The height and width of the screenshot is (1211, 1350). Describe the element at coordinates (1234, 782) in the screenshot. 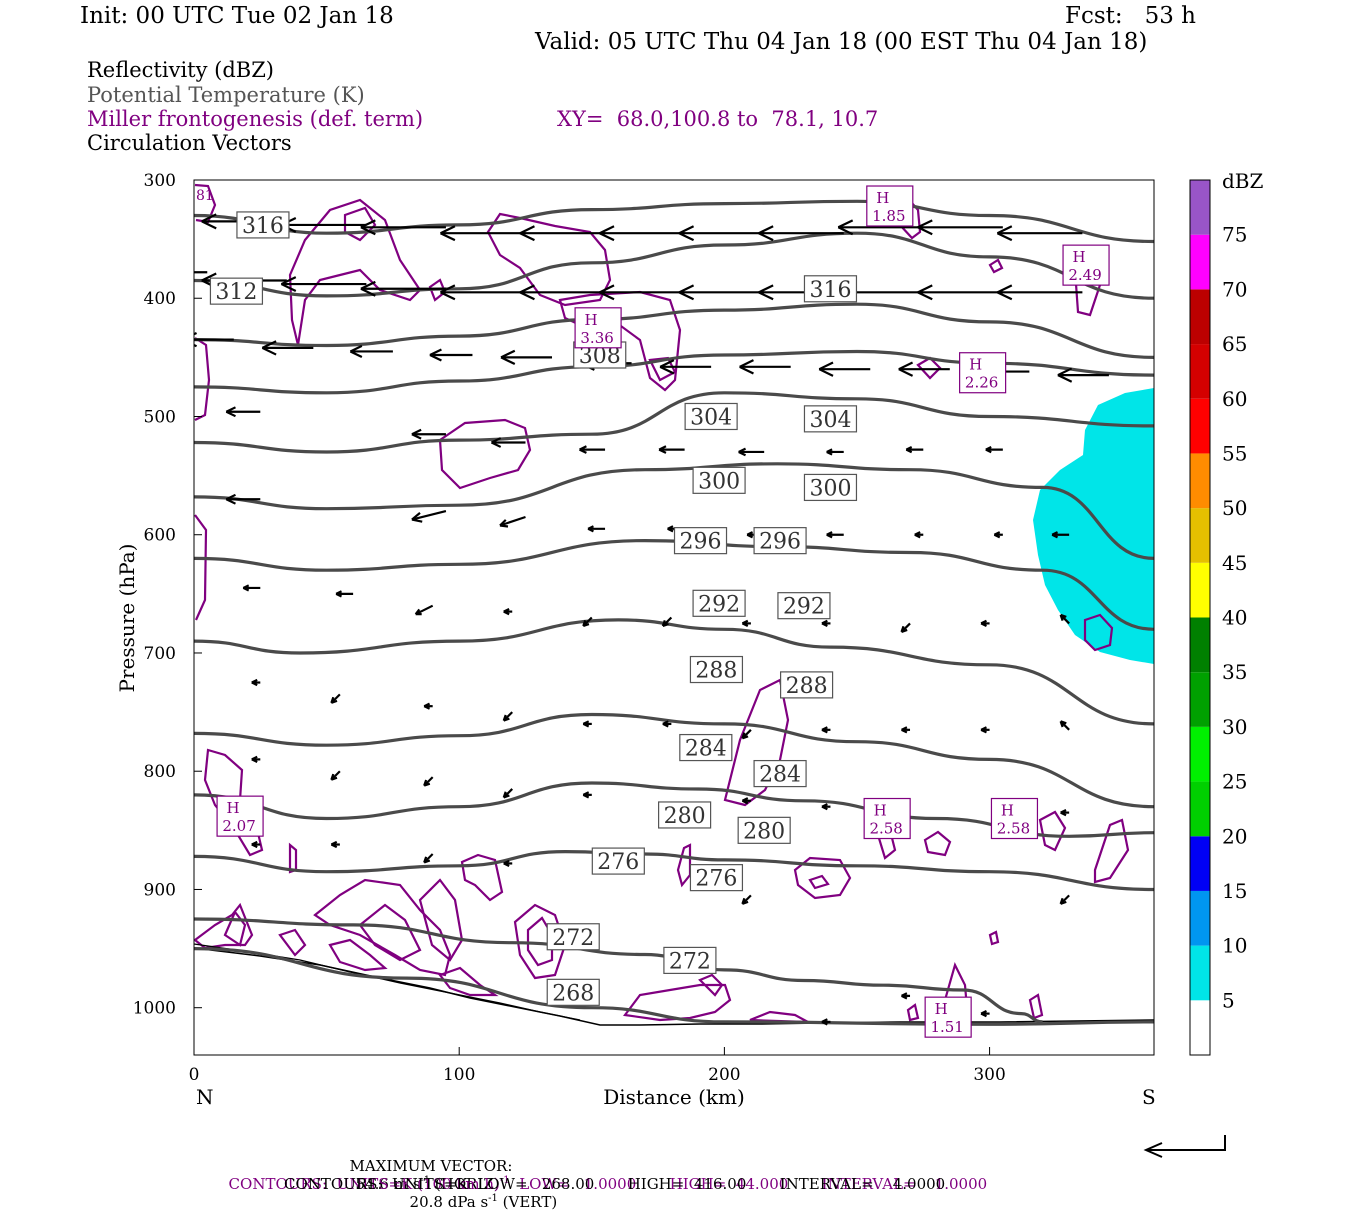

I see `colorbar-level: 25` at that location.